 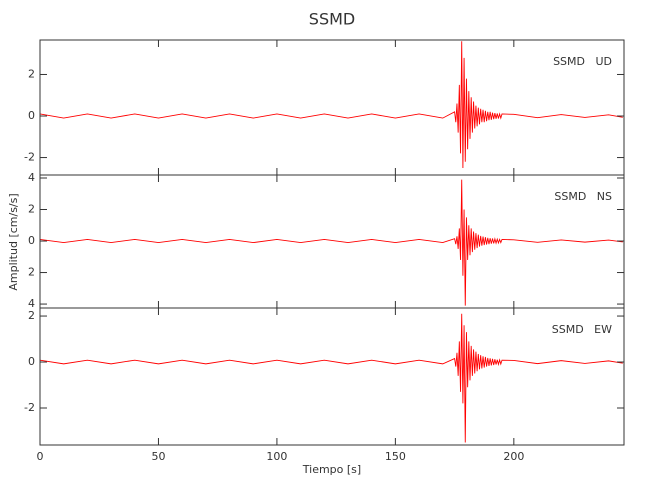 What do you see at coordinates (331, 469) in the screenshot?
I see `x-axis-label: Tiempo [s]` at bounding box center [331, 469].